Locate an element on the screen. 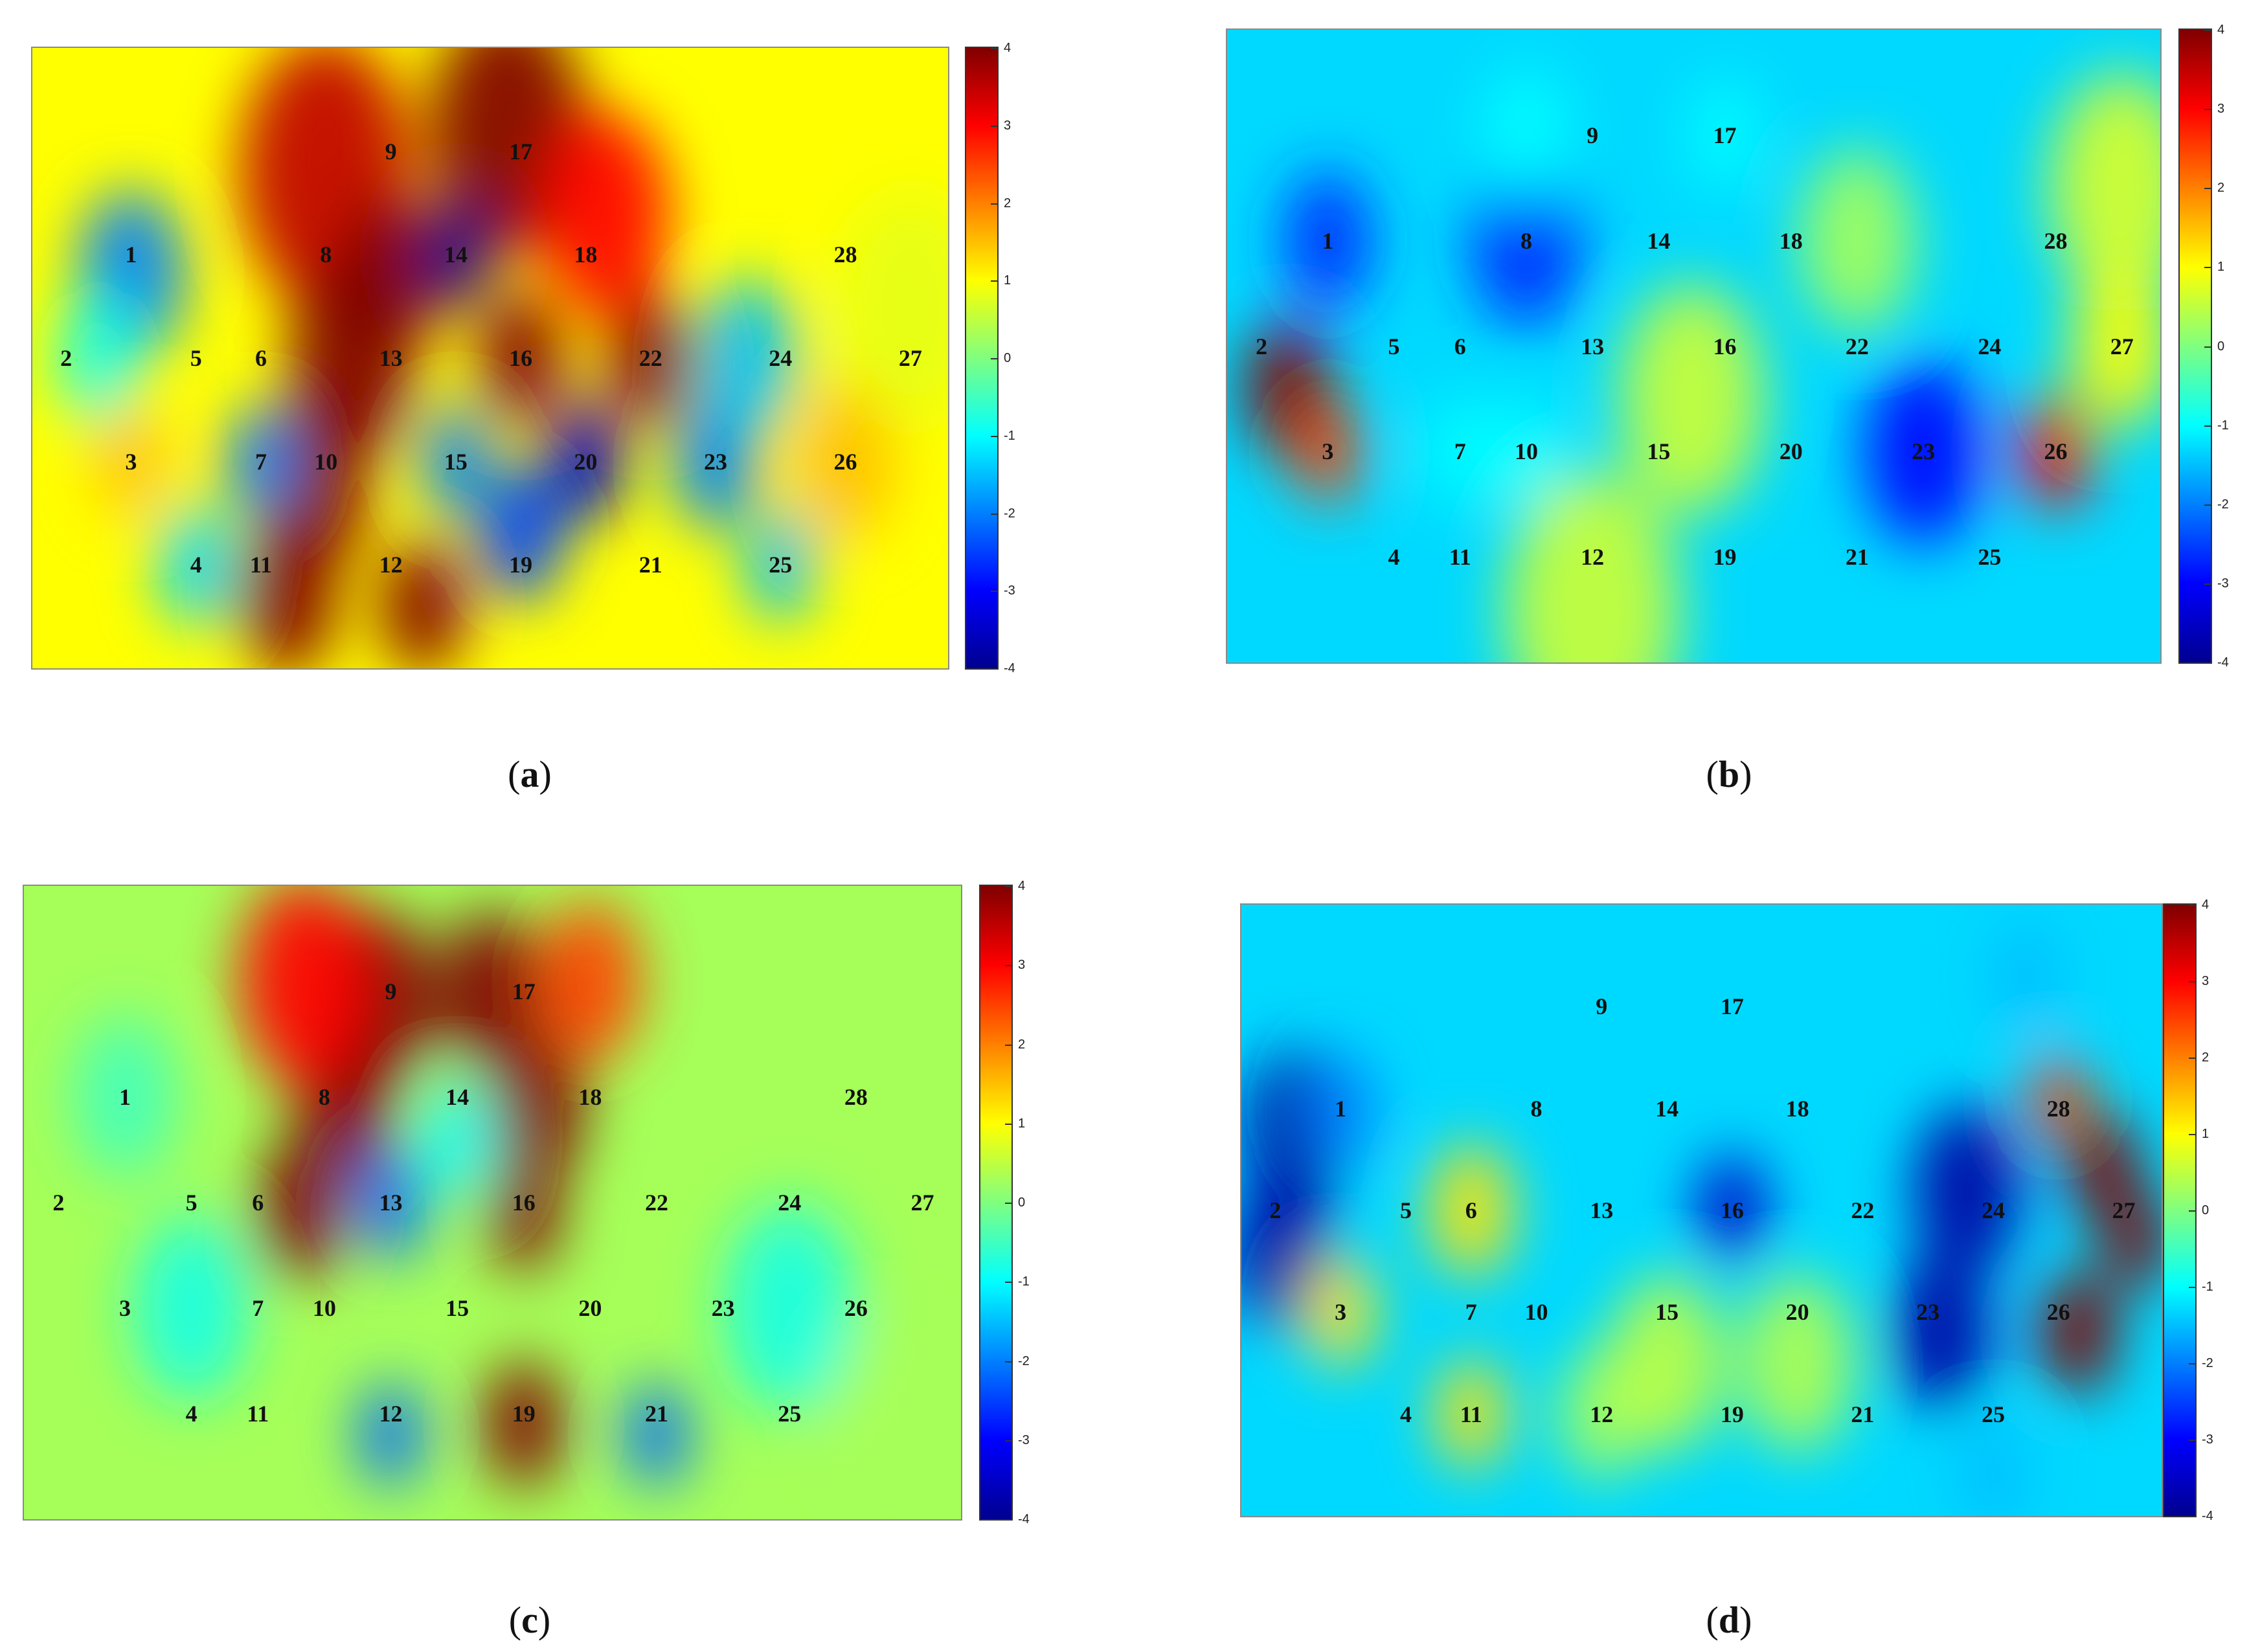 The image size is (2249, 1652). sensor-label-15: 15 is located at coordinates (457, 1308).